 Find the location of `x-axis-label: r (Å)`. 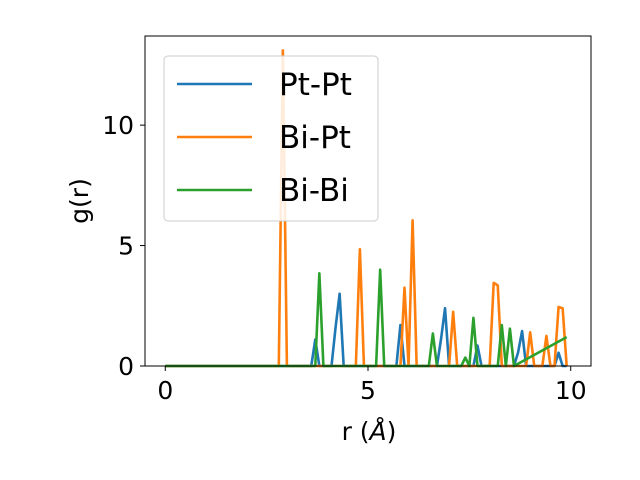

x-axis-label: r (Å) is located at coordinates (369, 431).